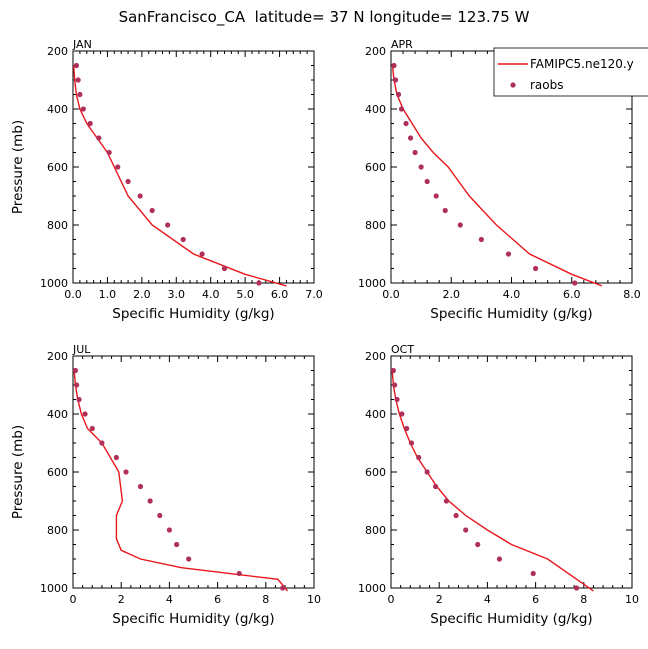  I want to click on legend-obs-label: raobs, so click(547, 85).